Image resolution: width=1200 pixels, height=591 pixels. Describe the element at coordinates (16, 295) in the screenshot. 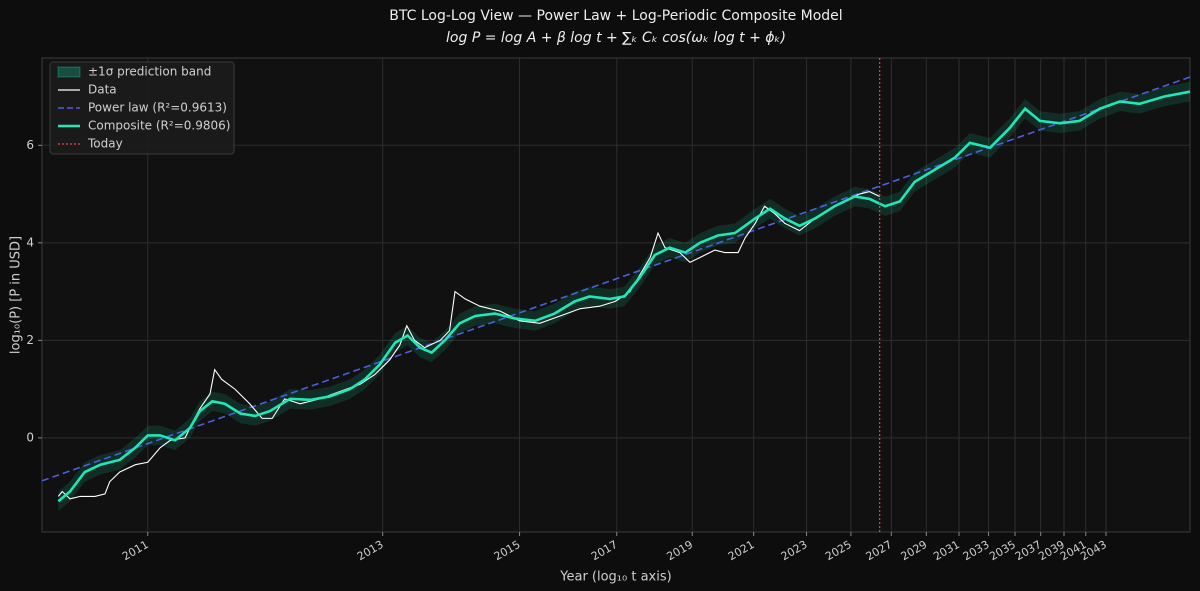

I see `y-axis-label: log₁₀(P) [P in USD]` at that location.